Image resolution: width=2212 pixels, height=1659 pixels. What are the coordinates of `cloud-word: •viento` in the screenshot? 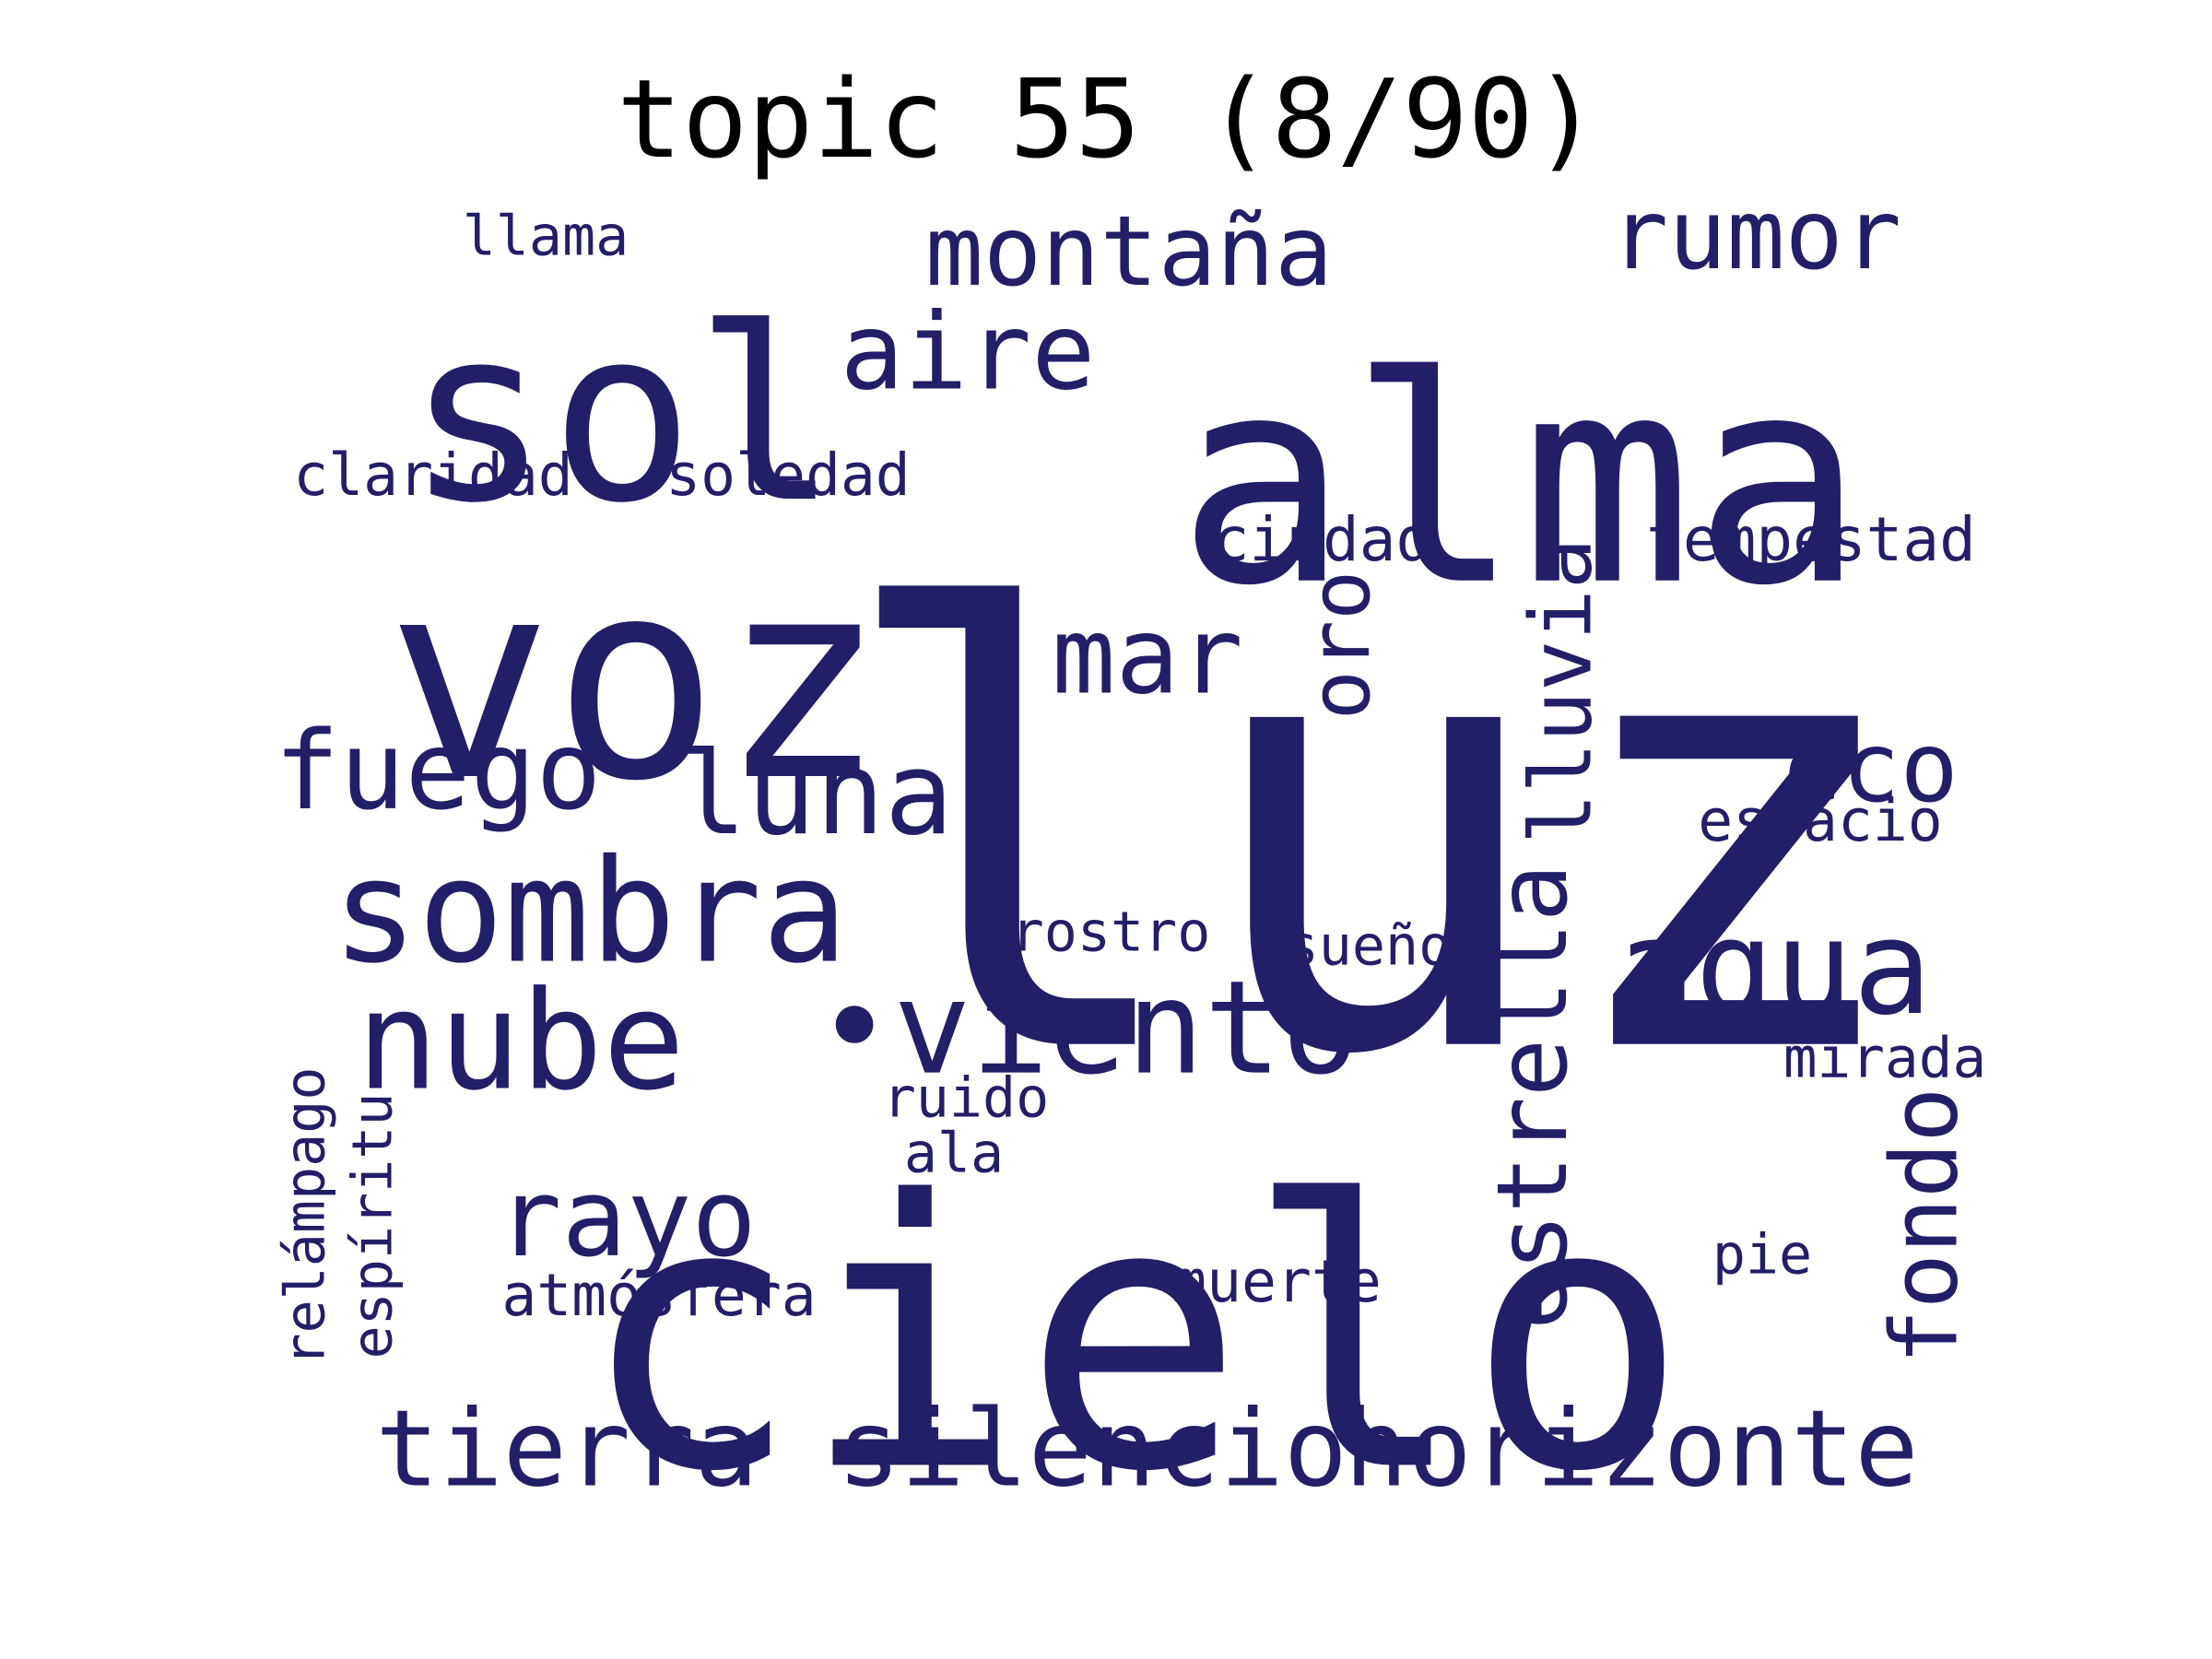 It's located at (1087, 1029).